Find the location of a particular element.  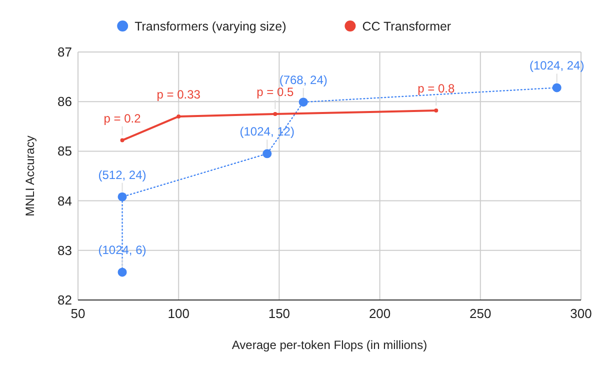

y-tick-label: 84 is located at coordinates (65, 200).